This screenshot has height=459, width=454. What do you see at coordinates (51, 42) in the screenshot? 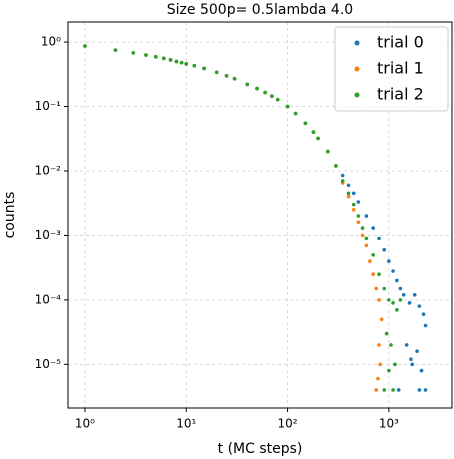
I see `y-tick-label: 10⁰` at bounding box center [51, 42].